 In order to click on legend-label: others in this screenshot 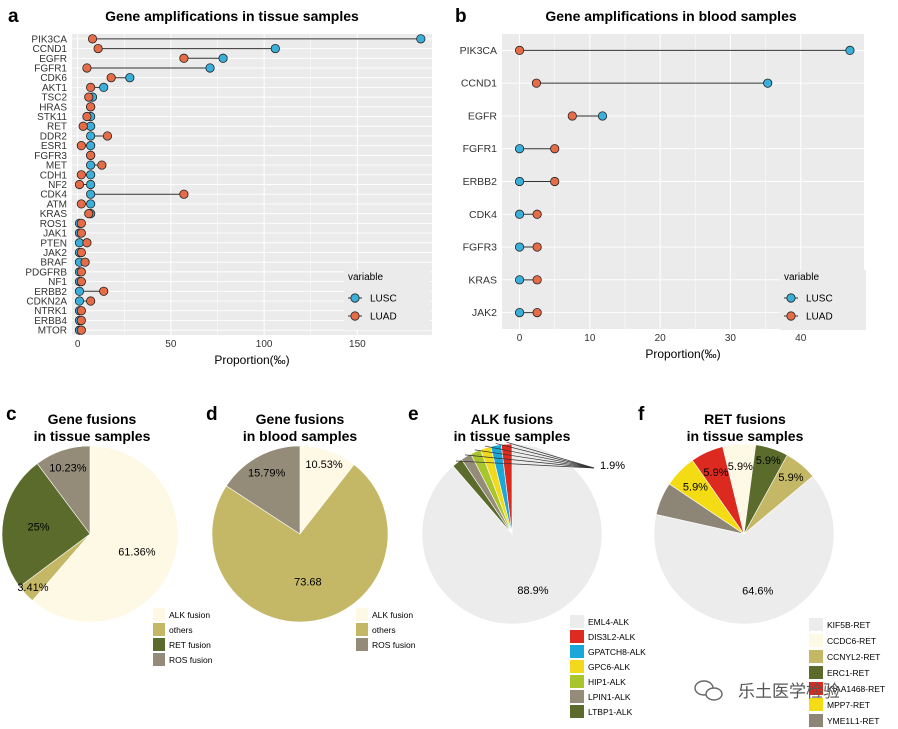, I will do `click(181, 630)`.